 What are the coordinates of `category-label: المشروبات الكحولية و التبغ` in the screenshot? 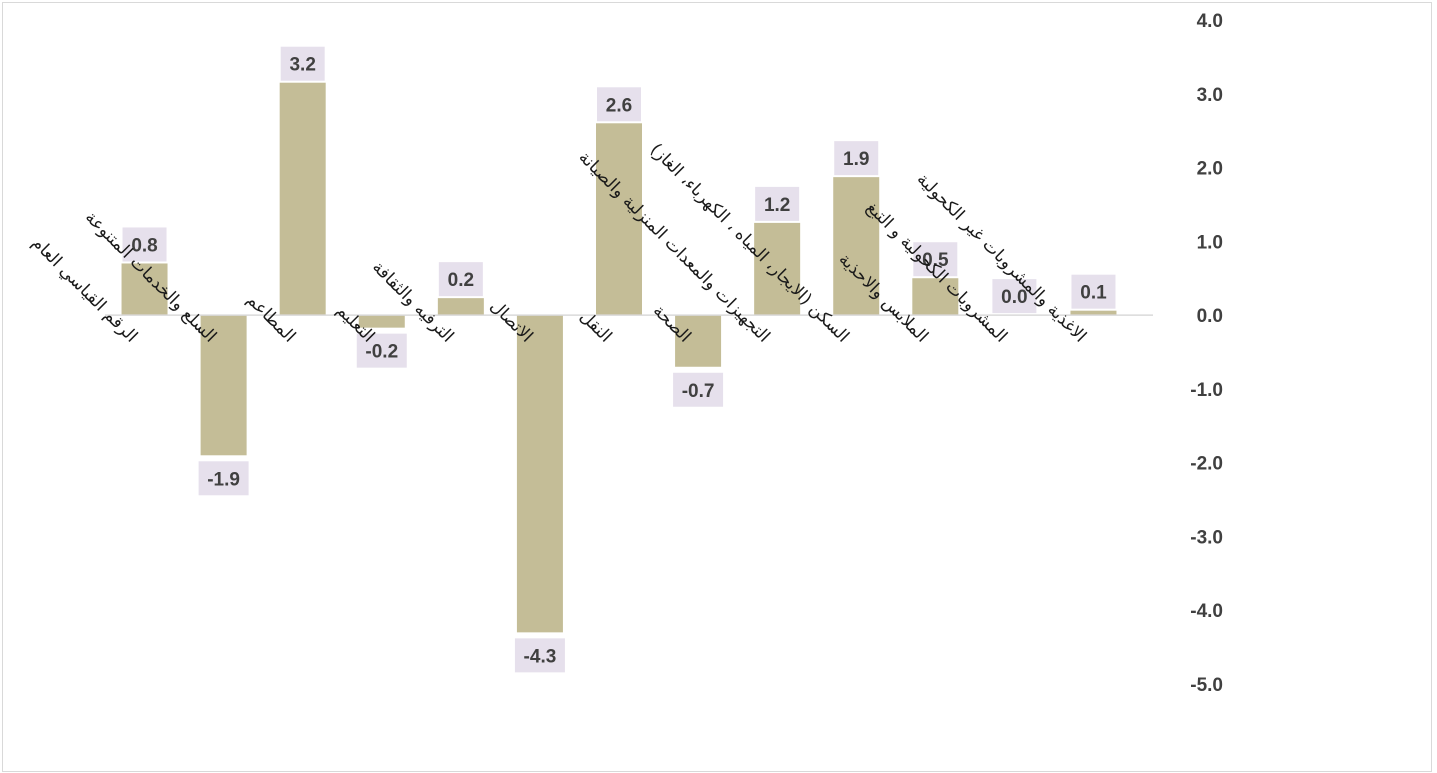 It's located at (936, 272).